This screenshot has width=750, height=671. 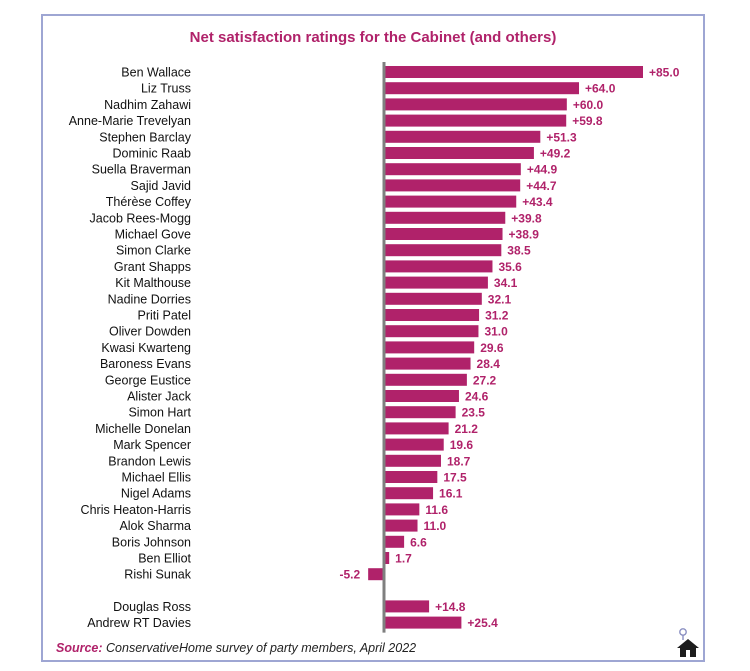 I want to click on data-label: 1.7, so click(x=403, y=559).